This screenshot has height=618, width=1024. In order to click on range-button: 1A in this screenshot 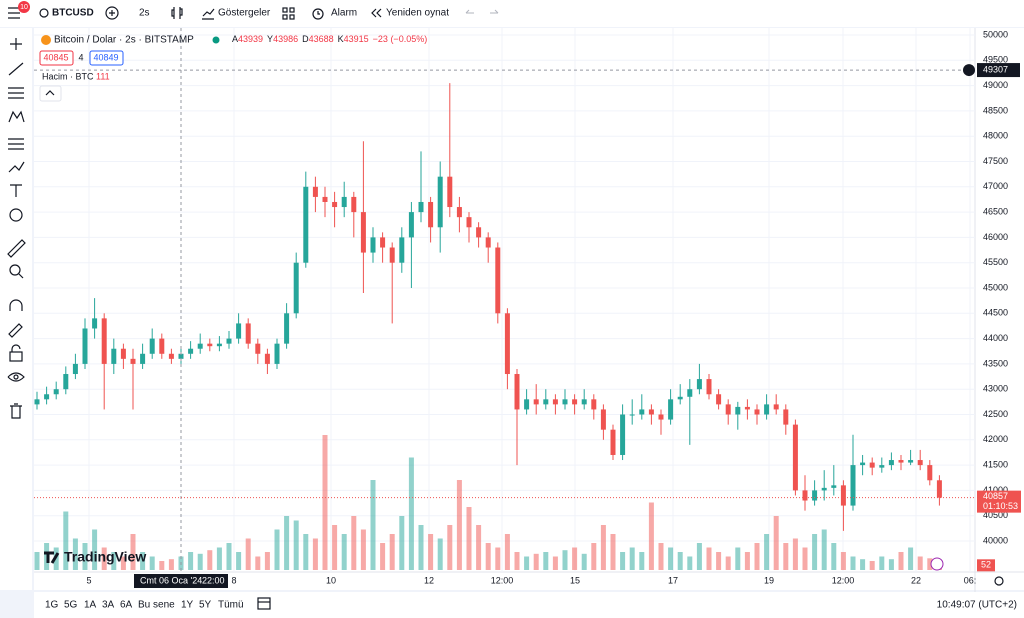, I will do `click(90, 605)`.